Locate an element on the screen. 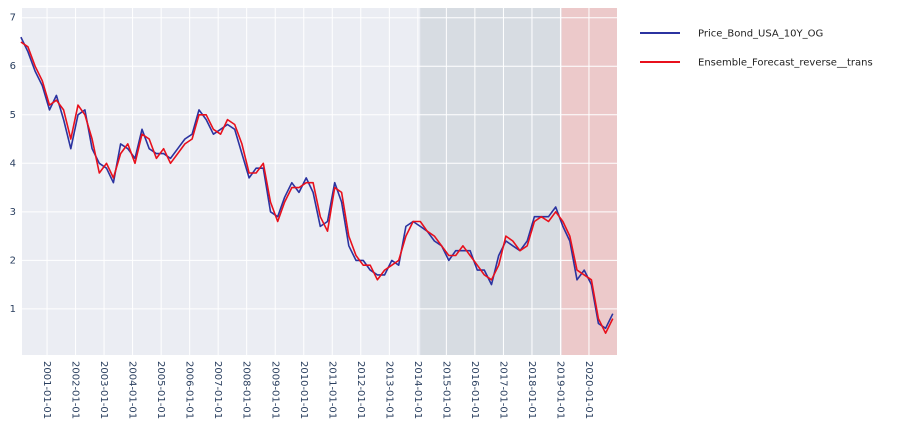 Image resolution: width=900 pixels, height=423 pixels. x-tick-label: 2013-01-01 is located at coordinates (388, 390).